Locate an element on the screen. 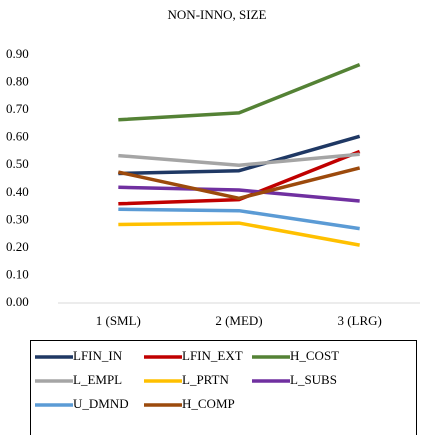 The image size is (423, 435). y-tick-label: 0.30 is located at coordinates (17, 218).